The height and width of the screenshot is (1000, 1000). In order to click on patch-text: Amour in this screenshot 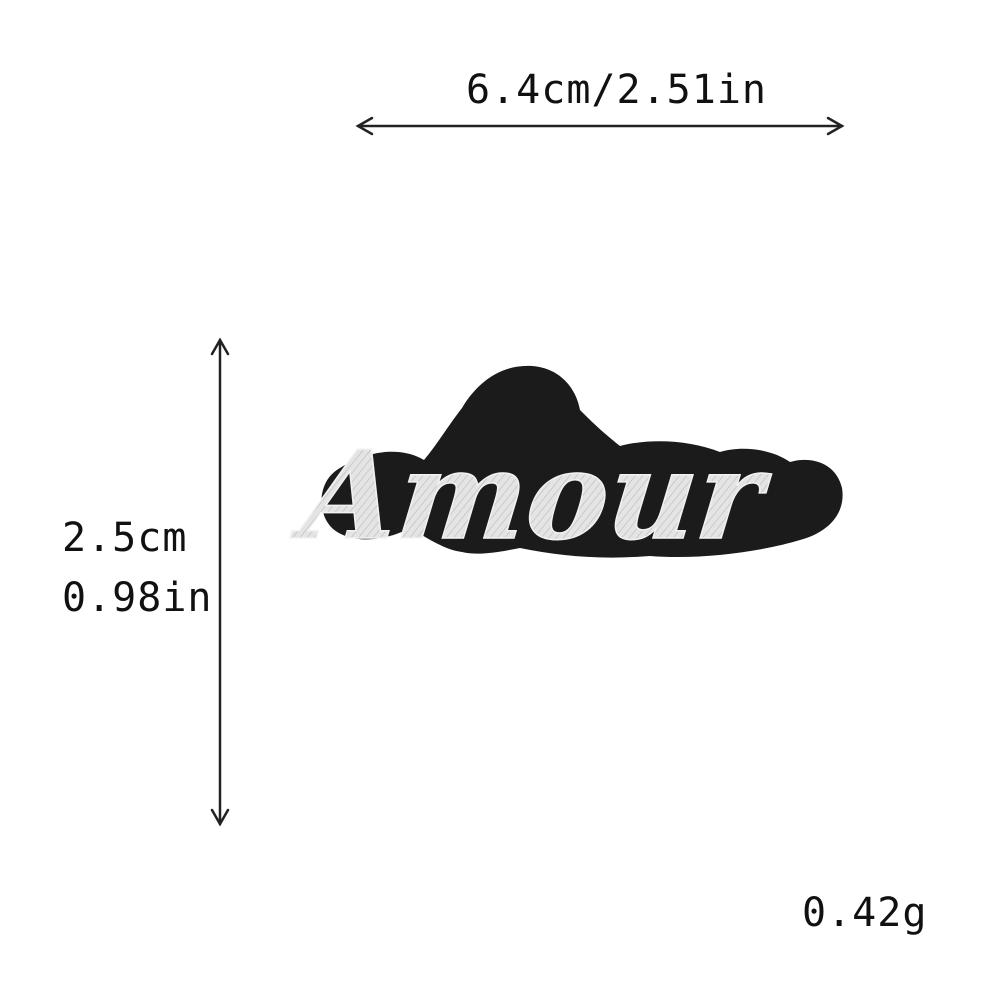, I will do `click(531, 495)`.